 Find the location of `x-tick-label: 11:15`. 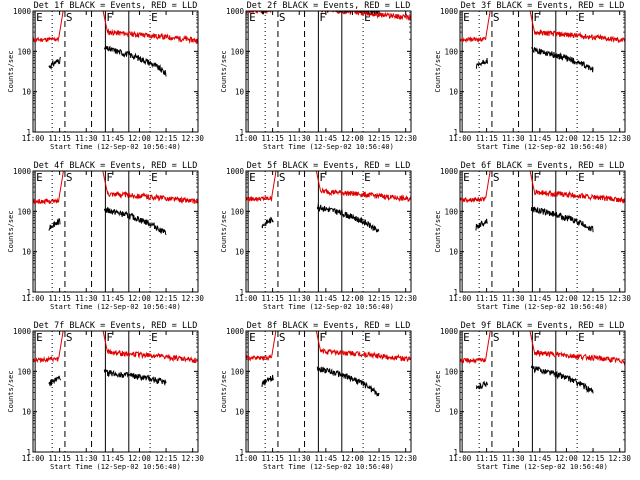

x-tick-label: 11:15 is located at coordinates (272, 298).